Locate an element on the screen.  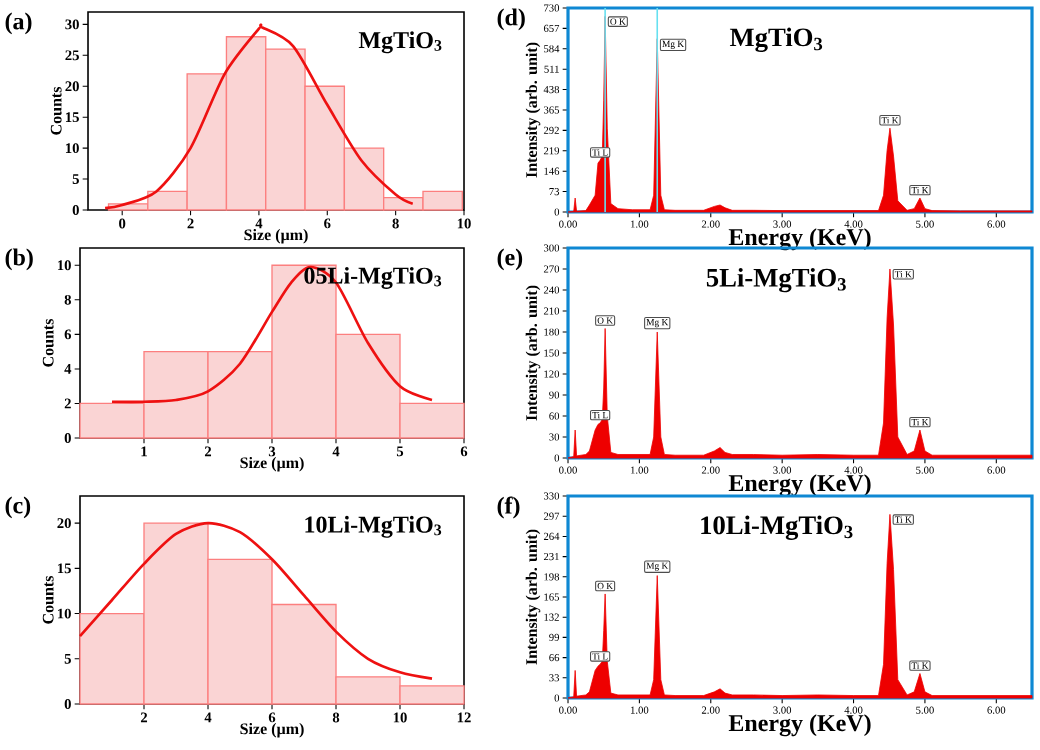
text: (f) is located at coordinates (508, 507).